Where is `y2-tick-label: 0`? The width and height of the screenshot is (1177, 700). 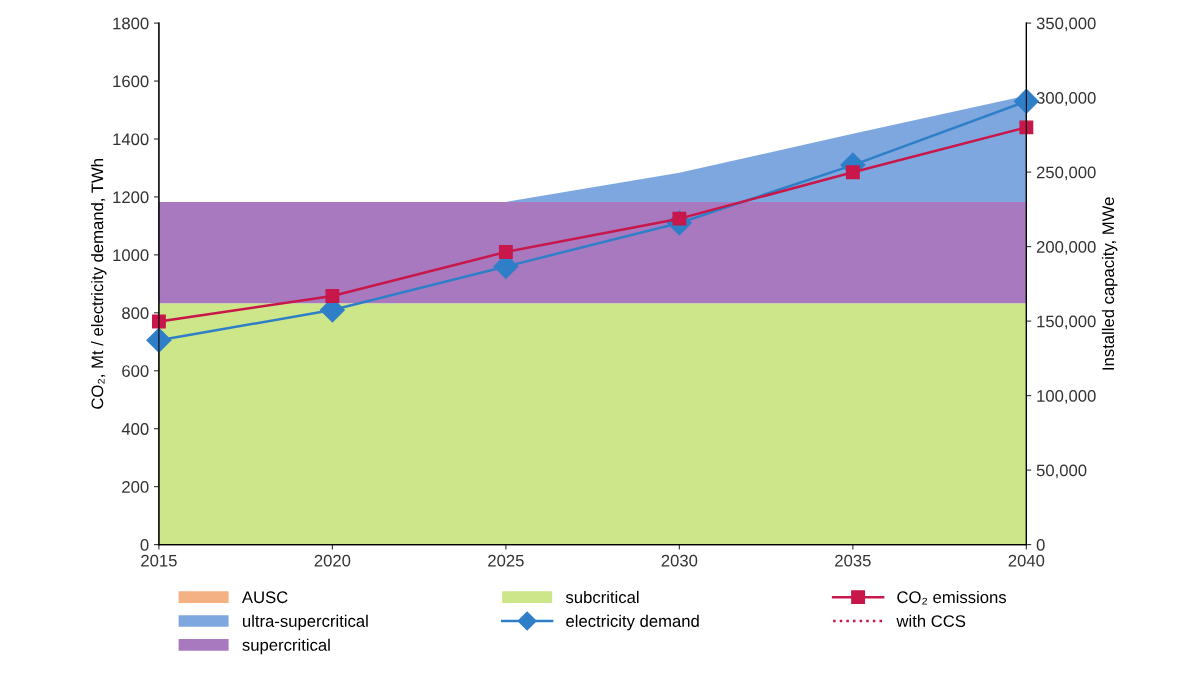 y2-tick-label: 0 is located at coordinates (1040, 545).